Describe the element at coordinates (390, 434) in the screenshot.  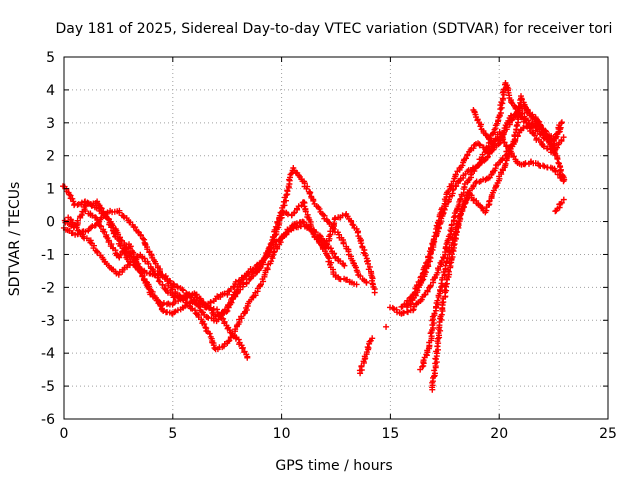
I see `x-tick-label: 15` at that location.